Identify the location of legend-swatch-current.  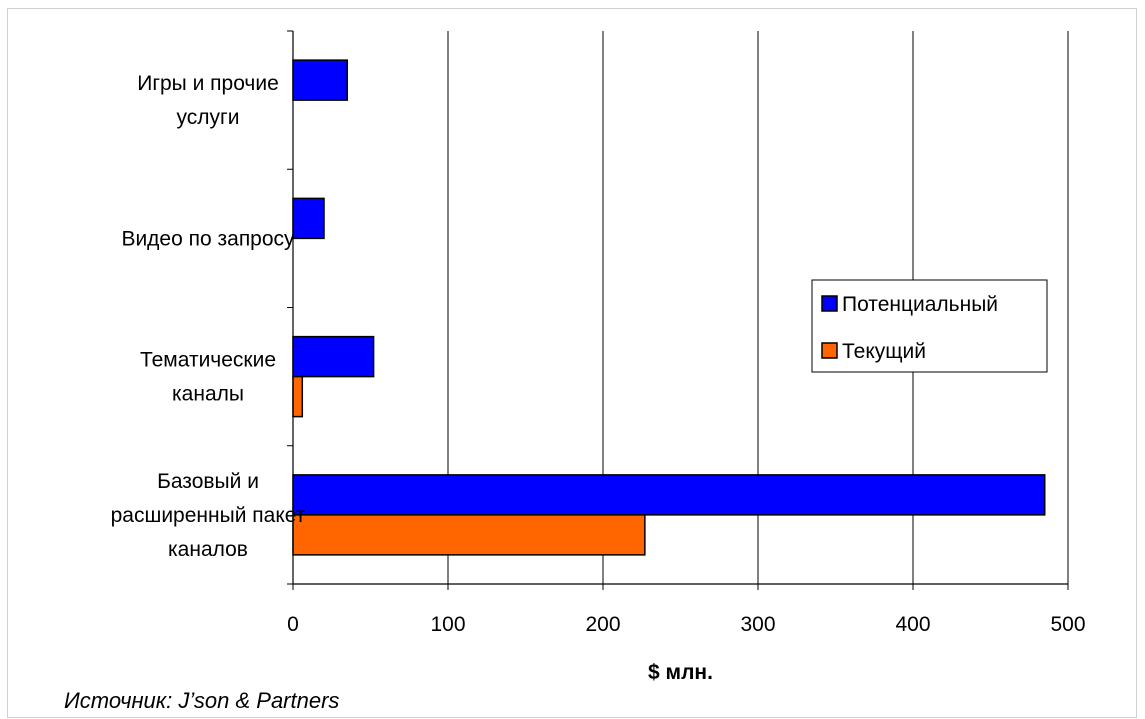
(829, 350).